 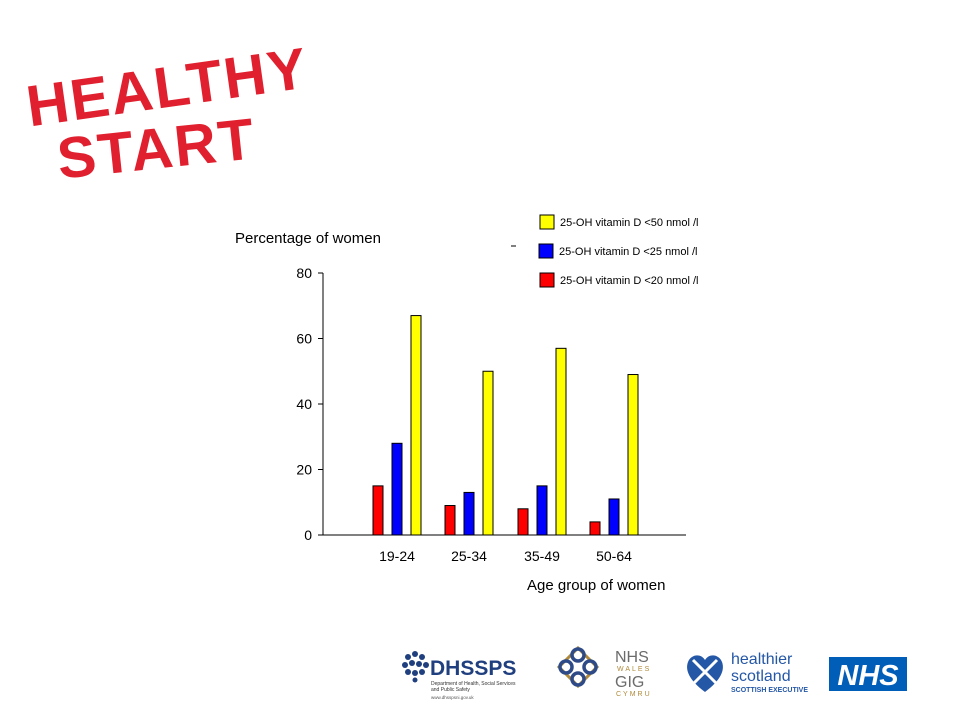 What do you see at coordinates (304, 339) in the screenshot?
I see `y-tick-label: 60` at bounding box center [304, 339].